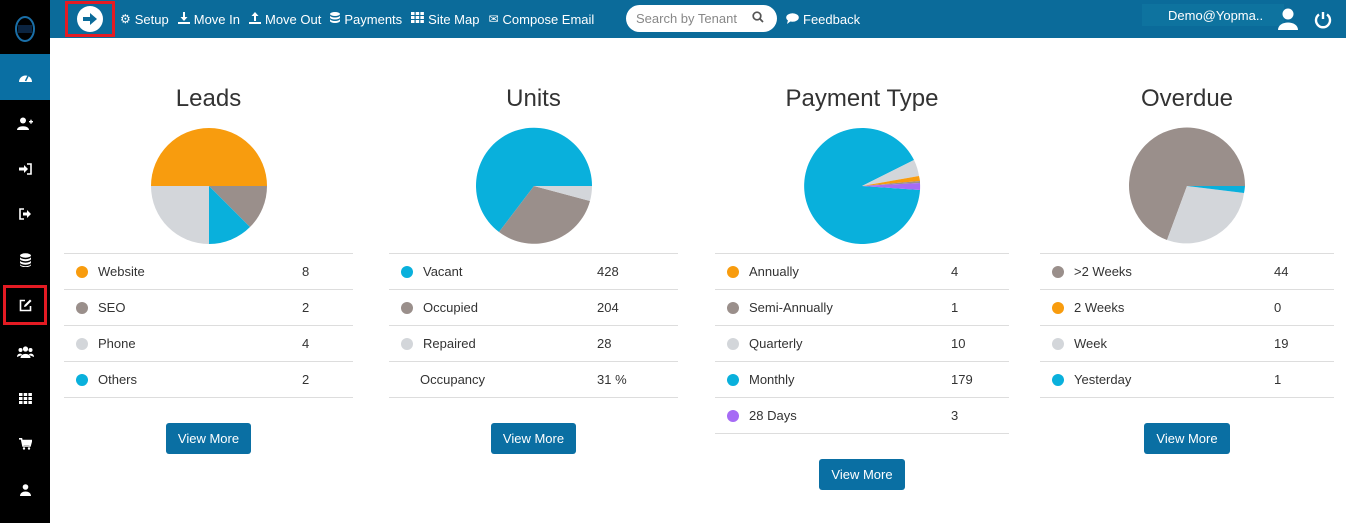 The image size is (1346, 523). I want to click on user-icon, so click(25, 490).